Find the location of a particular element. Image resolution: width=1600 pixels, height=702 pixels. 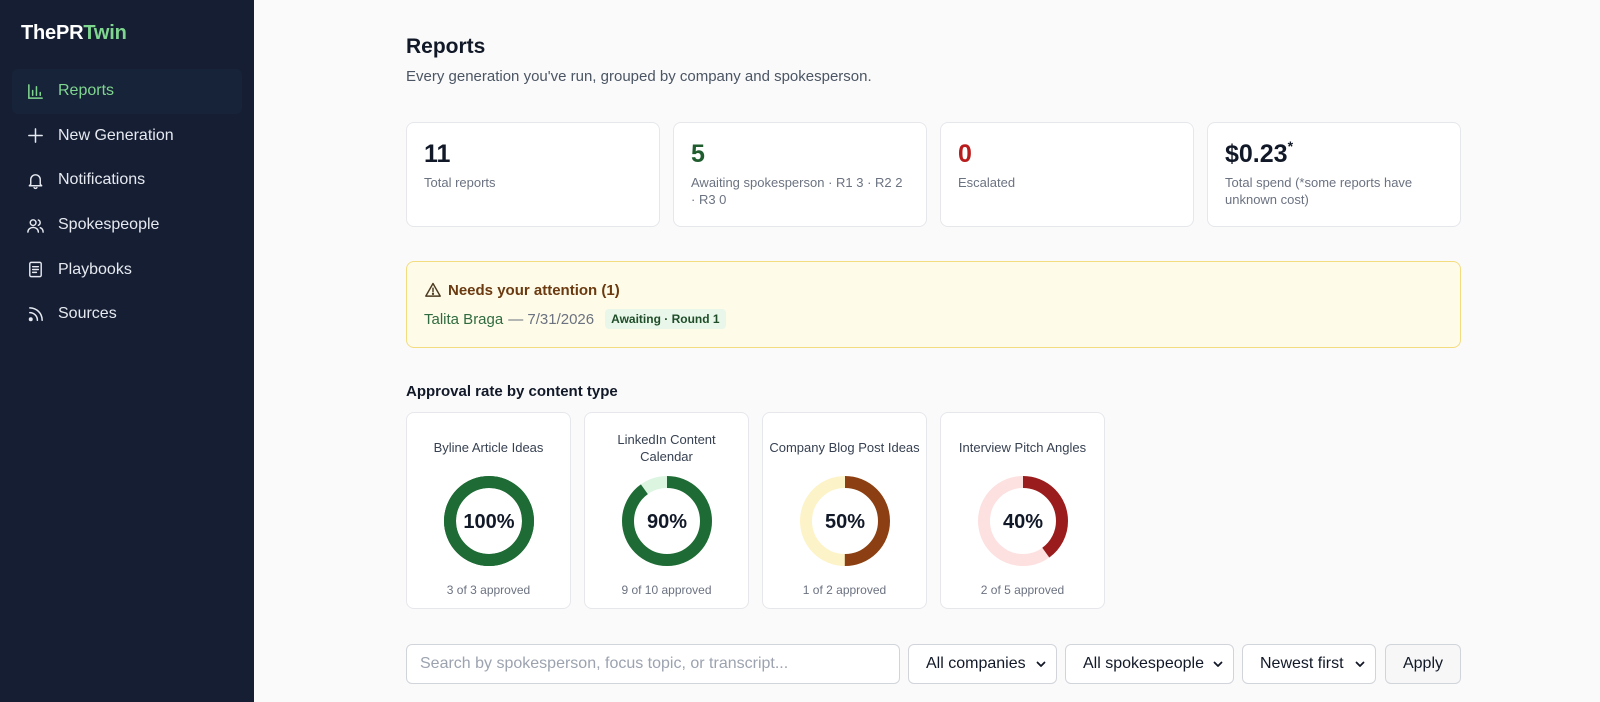

approval-card: Interview Pitch Angles 40% 2 of 5 approved is located at coordinates (1022, 510).